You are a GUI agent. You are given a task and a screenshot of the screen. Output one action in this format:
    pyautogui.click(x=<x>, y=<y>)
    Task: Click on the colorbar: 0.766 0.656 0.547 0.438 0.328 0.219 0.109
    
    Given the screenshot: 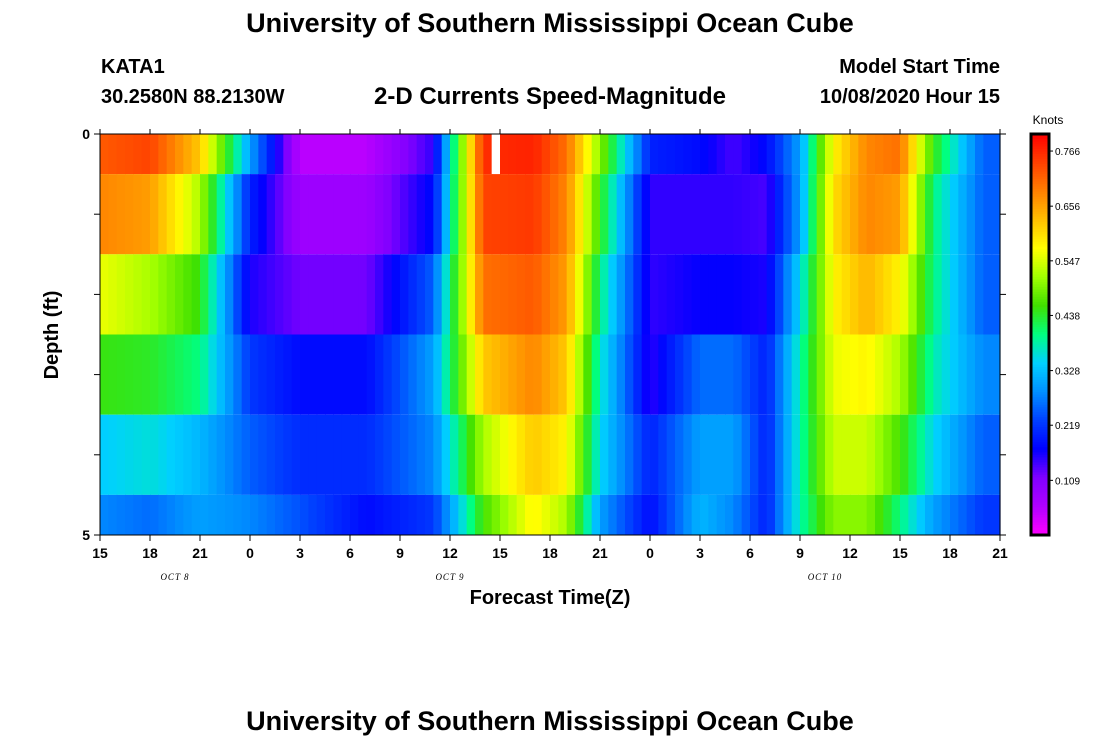 What is the action you would take?
    pyautogui.click(x=1054, y=334)
    